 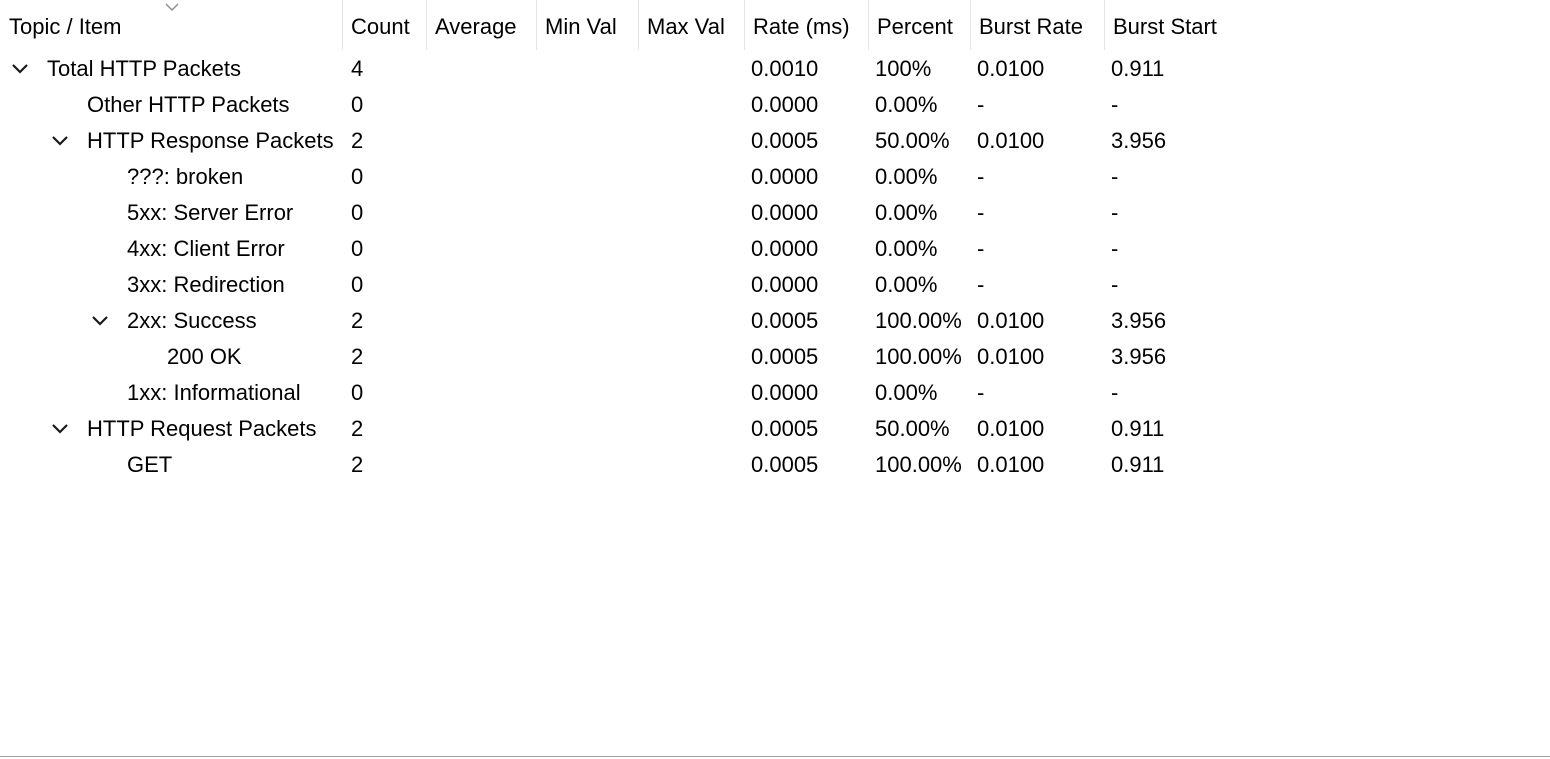 I want to click on column-header-min-label: Min Val, so click(x=581, y=26).